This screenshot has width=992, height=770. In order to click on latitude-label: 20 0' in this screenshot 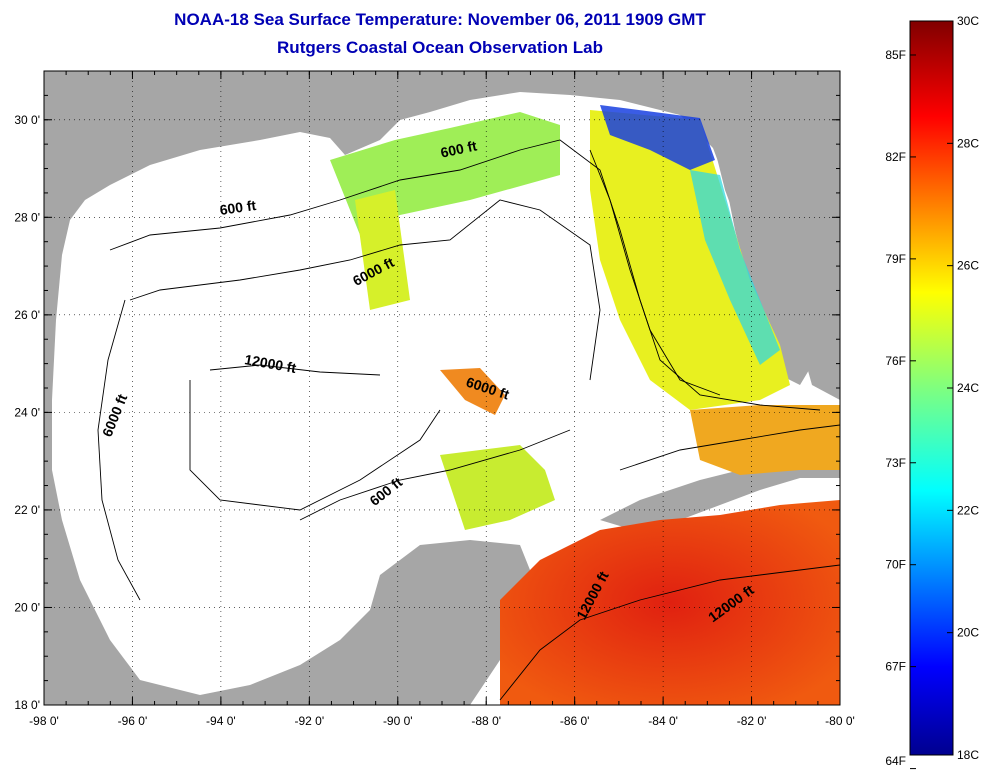, I will do `click(27, 607)`.